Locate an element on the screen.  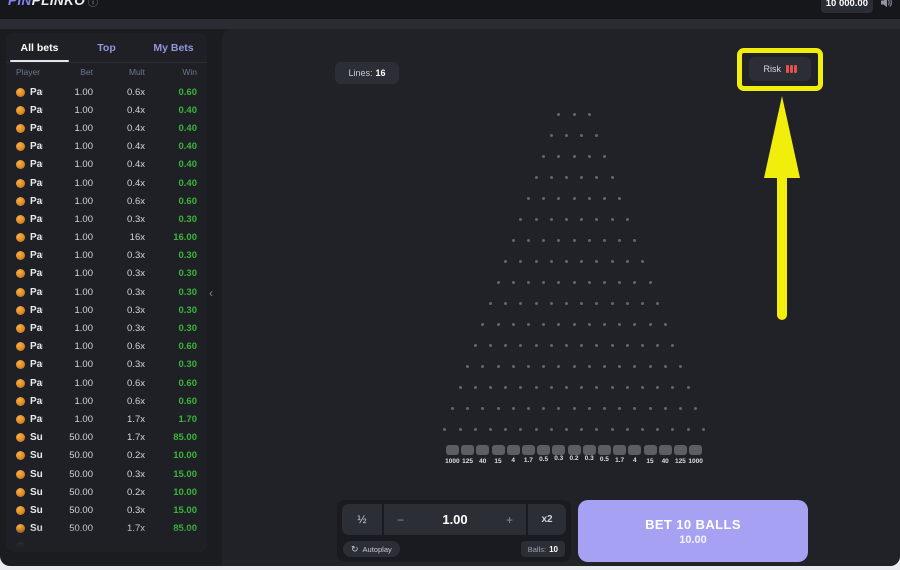
risk-button: Risk is located at coordinates (780, 69).